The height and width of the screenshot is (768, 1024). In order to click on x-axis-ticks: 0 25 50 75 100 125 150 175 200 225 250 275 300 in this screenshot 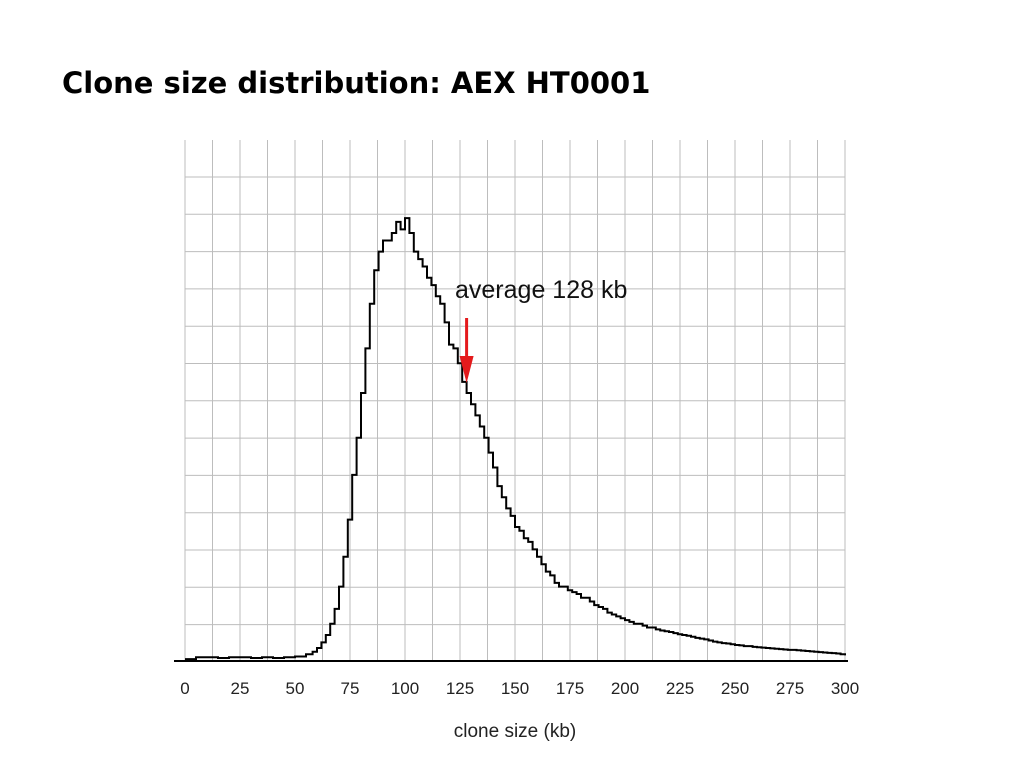, I will do `click(519, 688)`.